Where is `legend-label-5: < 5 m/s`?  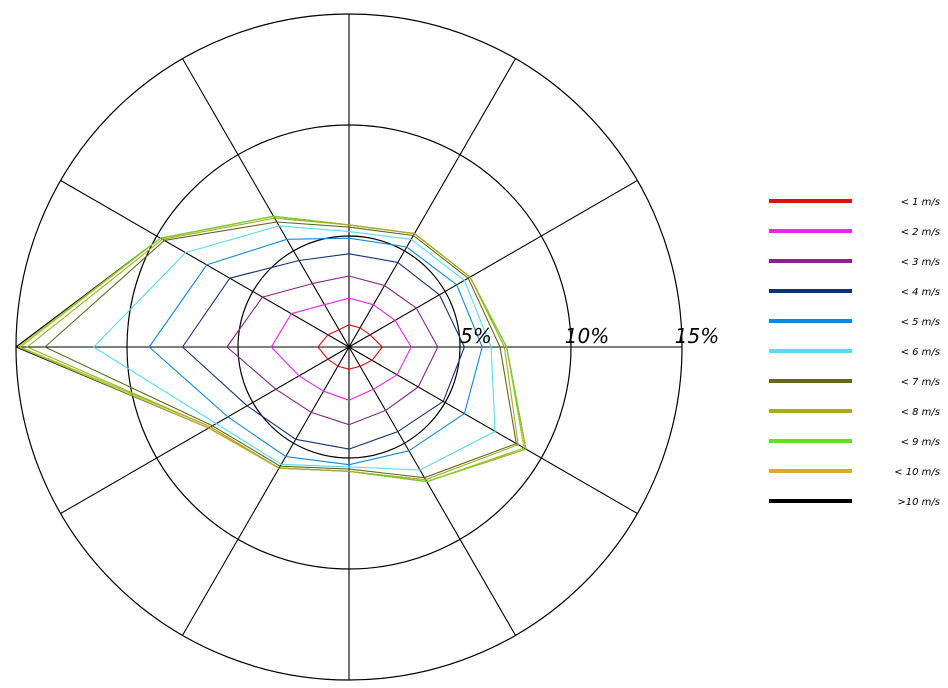 legend-label-5: < 5 m/s is located at coordinates (920, 322).